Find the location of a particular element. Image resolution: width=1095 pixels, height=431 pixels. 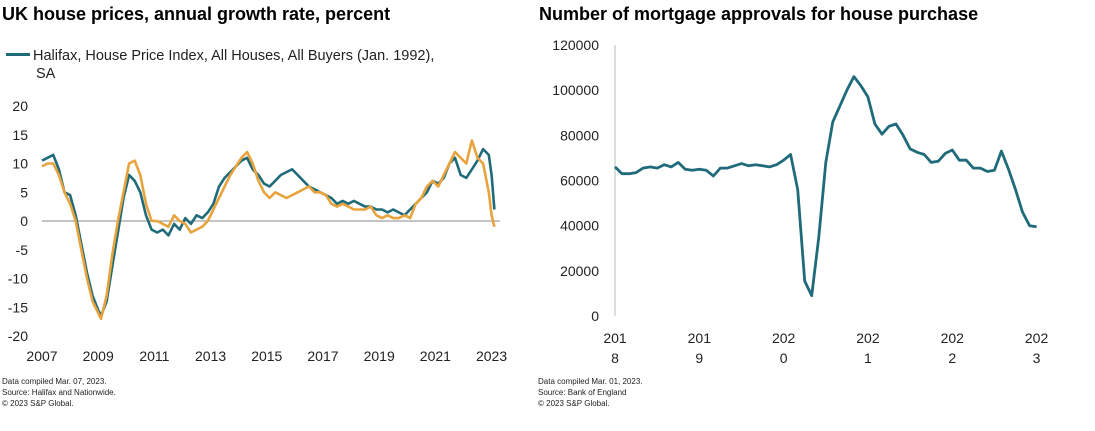

legend-swatch-halifax is located at coordinates (18, 54).